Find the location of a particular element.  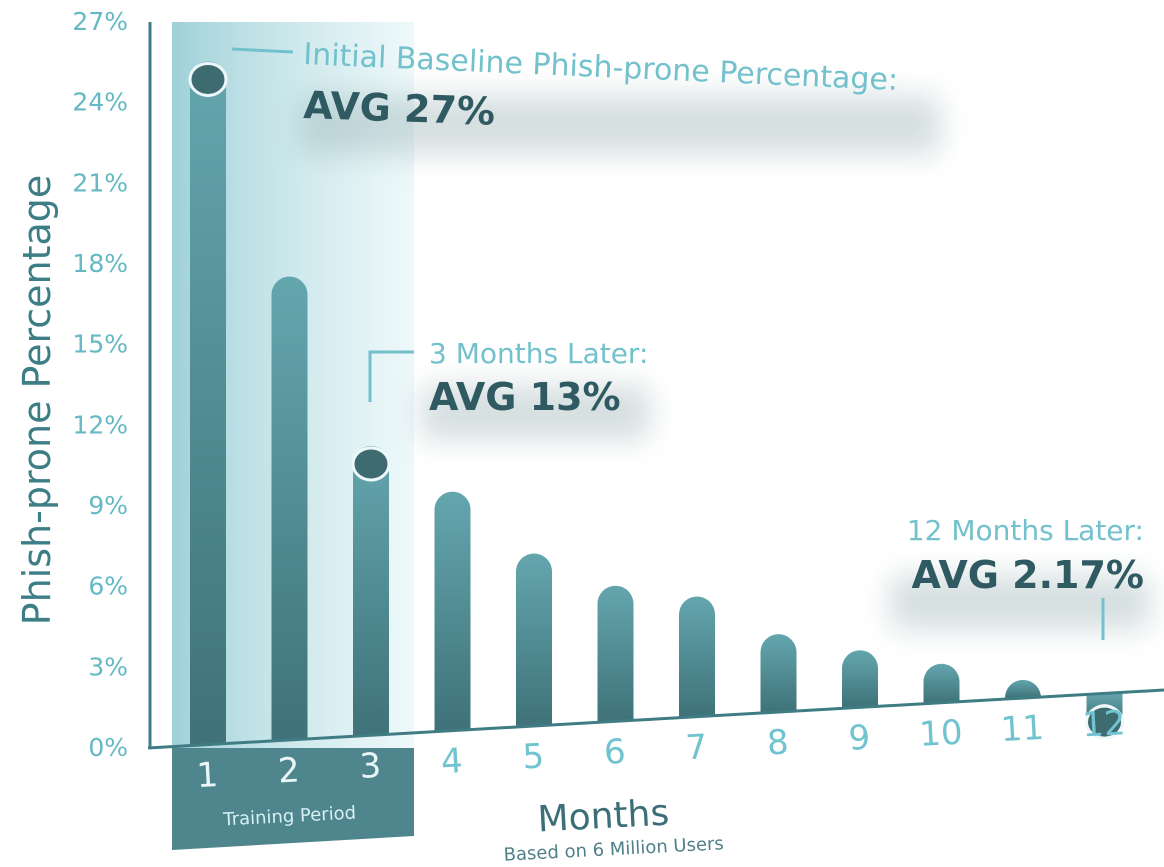

x-tick-label: 10 is located at coordinates (940, 734).